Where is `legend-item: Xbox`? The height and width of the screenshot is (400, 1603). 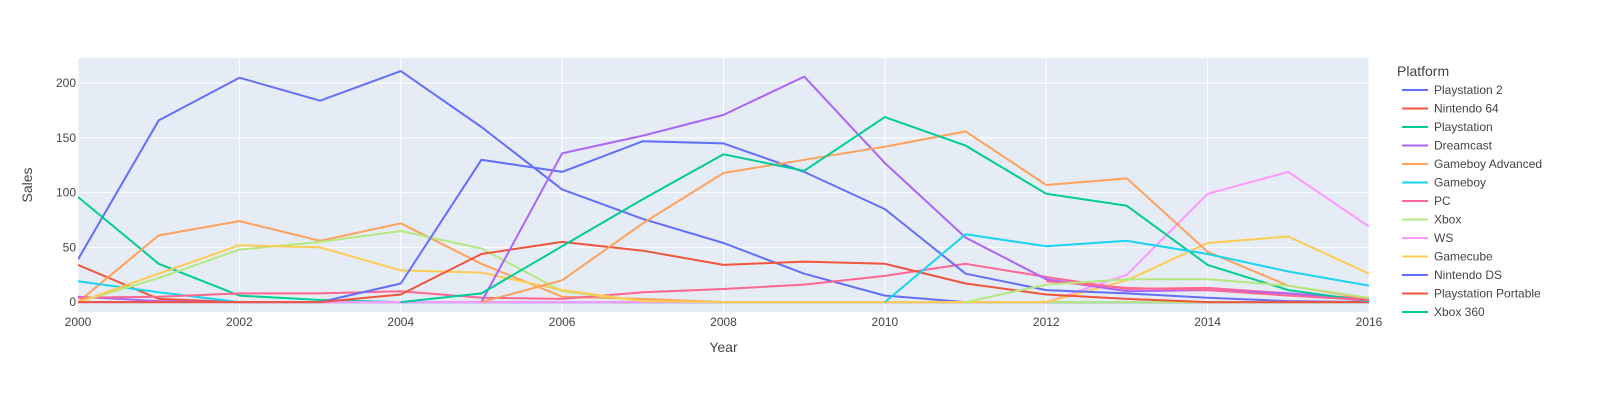 legend-item: Xbox is located at coordinates (1431, 220).